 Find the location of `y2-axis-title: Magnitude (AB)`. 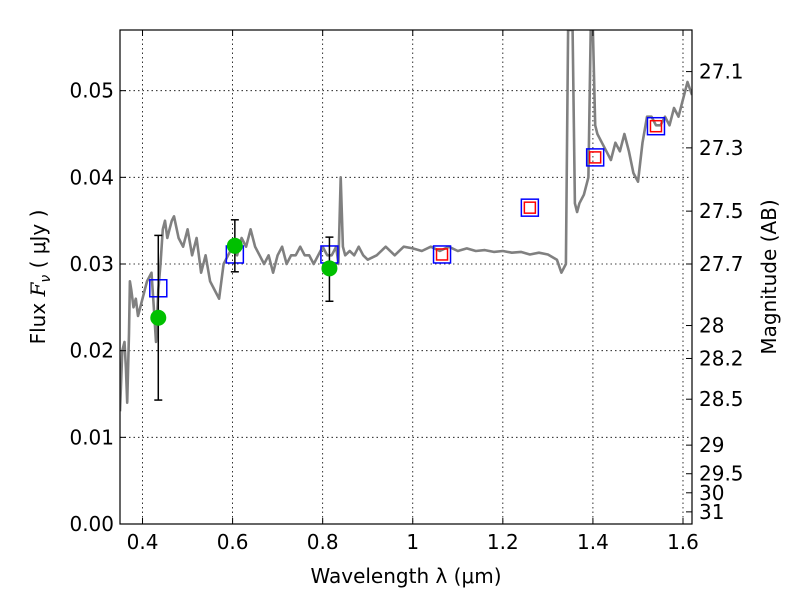

y2-axis-title: Magnitude (AB) is located at coordinates (769, 276).